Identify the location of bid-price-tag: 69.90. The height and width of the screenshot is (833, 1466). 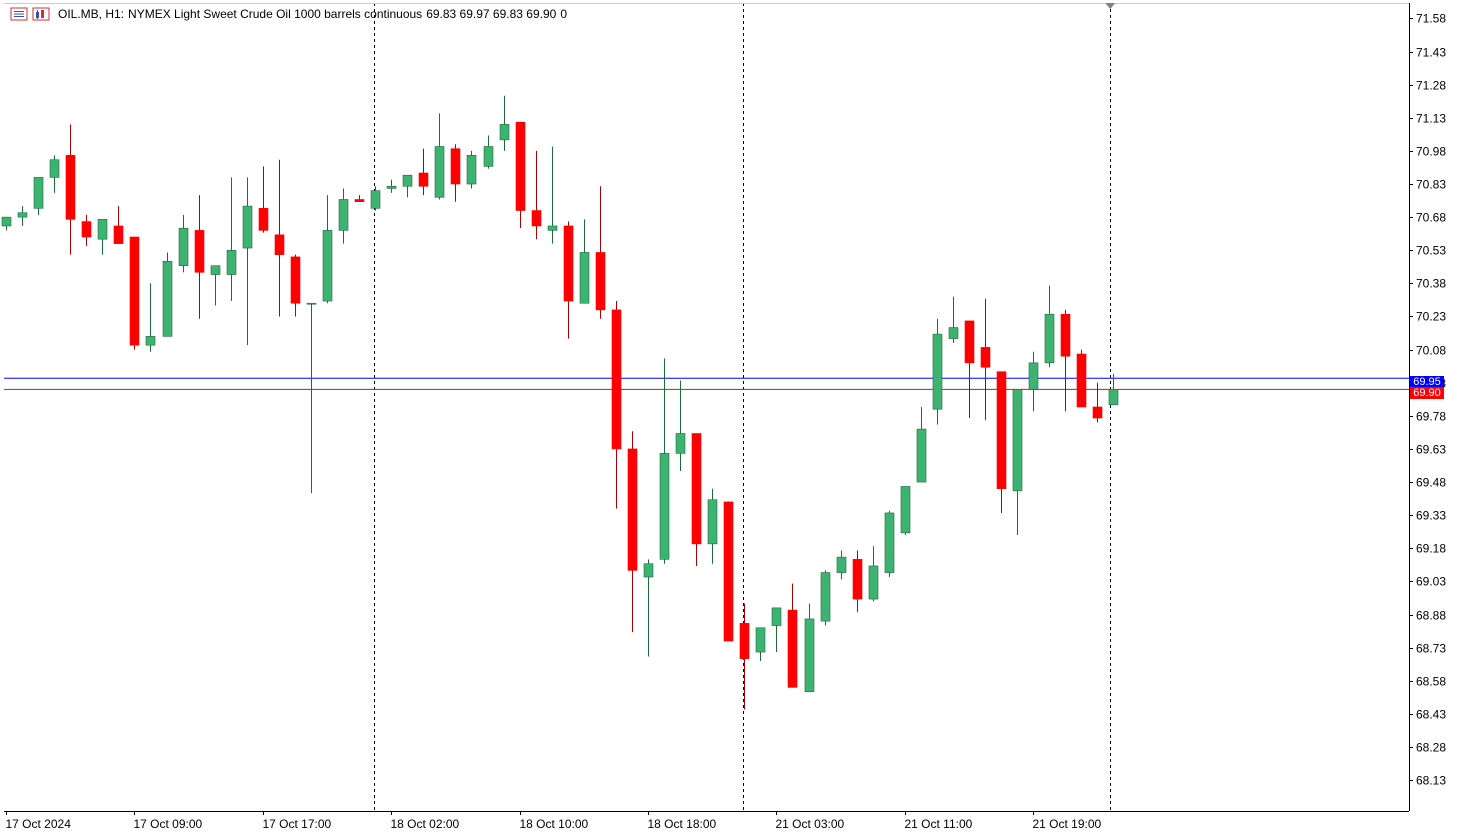
(1427, 393).